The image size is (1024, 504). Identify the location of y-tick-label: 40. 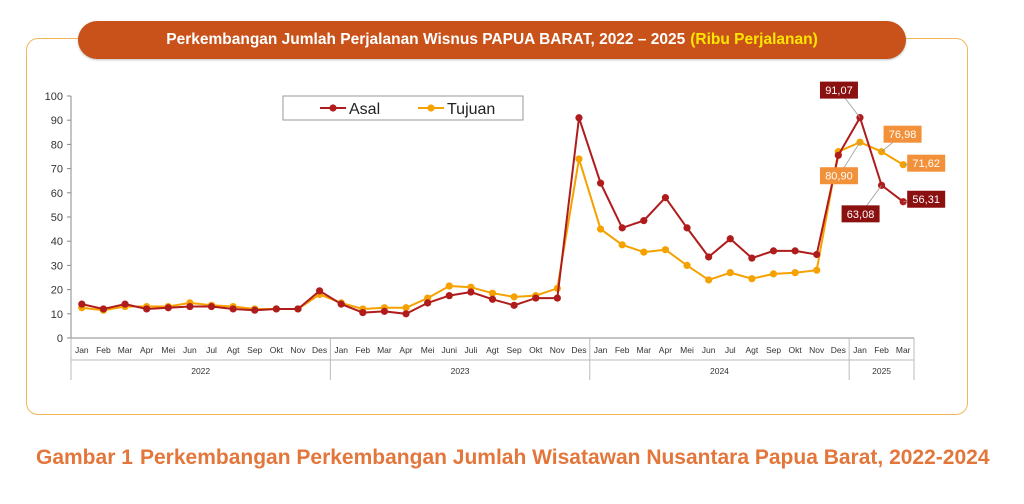
(57, 242).